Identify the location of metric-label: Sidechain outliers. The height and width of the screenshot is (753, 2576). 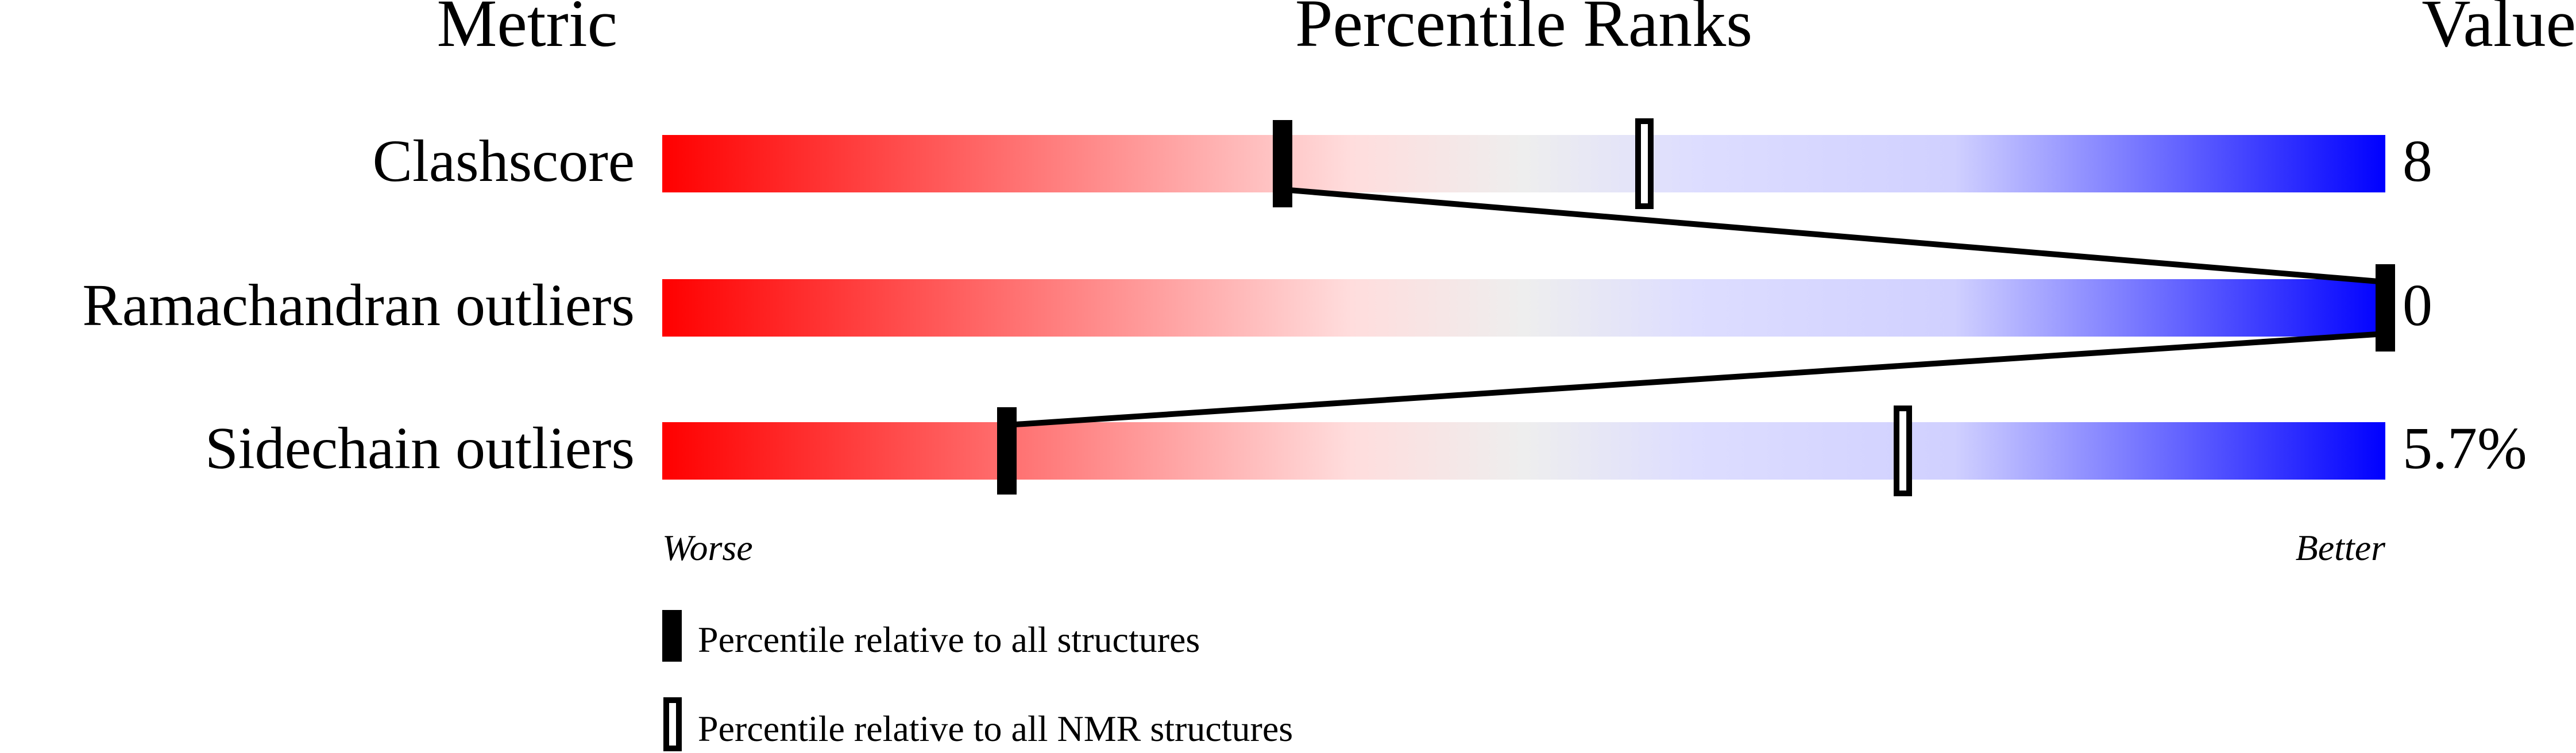
(420, 448).